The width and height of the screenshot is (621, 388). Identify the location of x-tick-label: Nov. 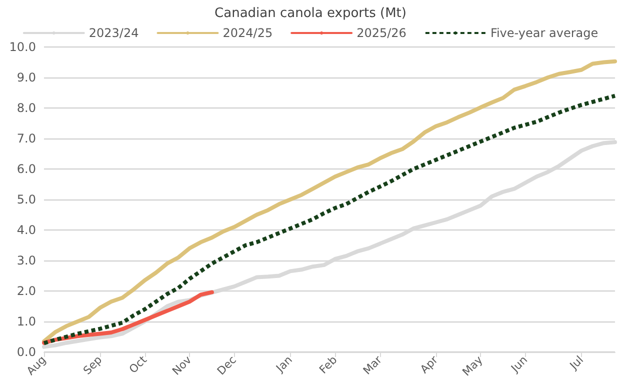
(182, 365).